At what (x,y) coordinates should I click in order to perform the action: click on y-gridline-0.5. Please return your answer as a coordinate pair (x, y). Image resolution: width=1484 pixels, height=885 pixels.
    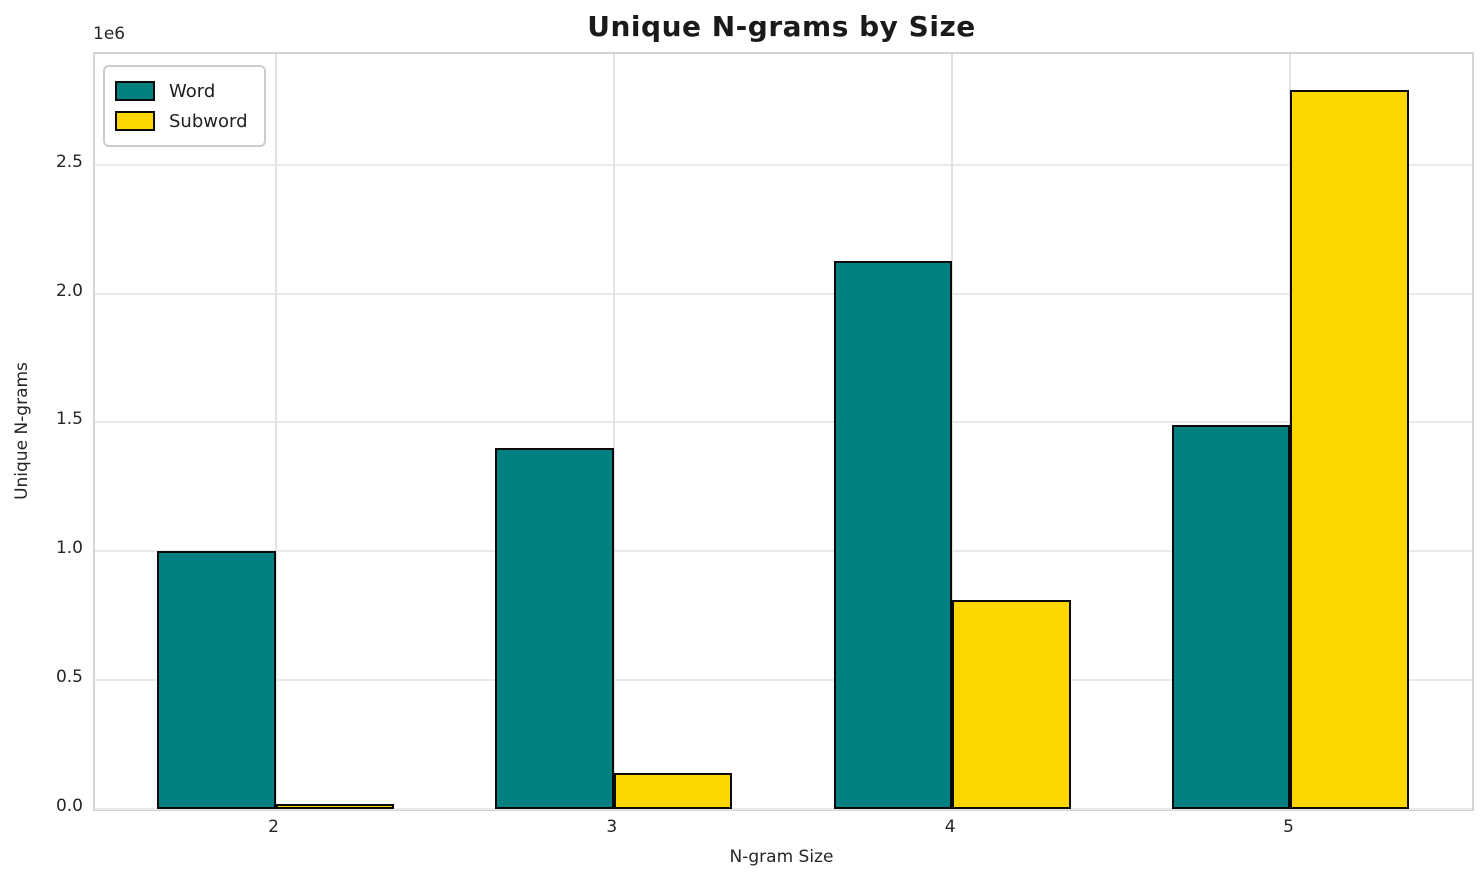
    Looking at the image, I should click on (783, 680).